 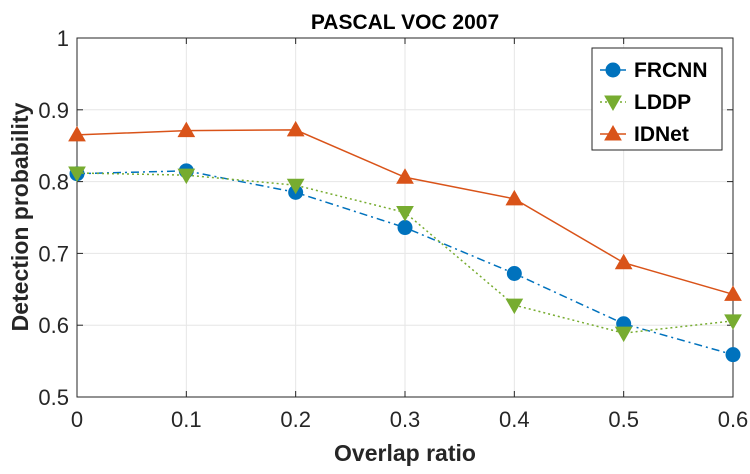 What do you see at coordinates (662, 102) in the screenshot?
I see `legend-label-lddp: LDDP` at bounding box center [662, 102].